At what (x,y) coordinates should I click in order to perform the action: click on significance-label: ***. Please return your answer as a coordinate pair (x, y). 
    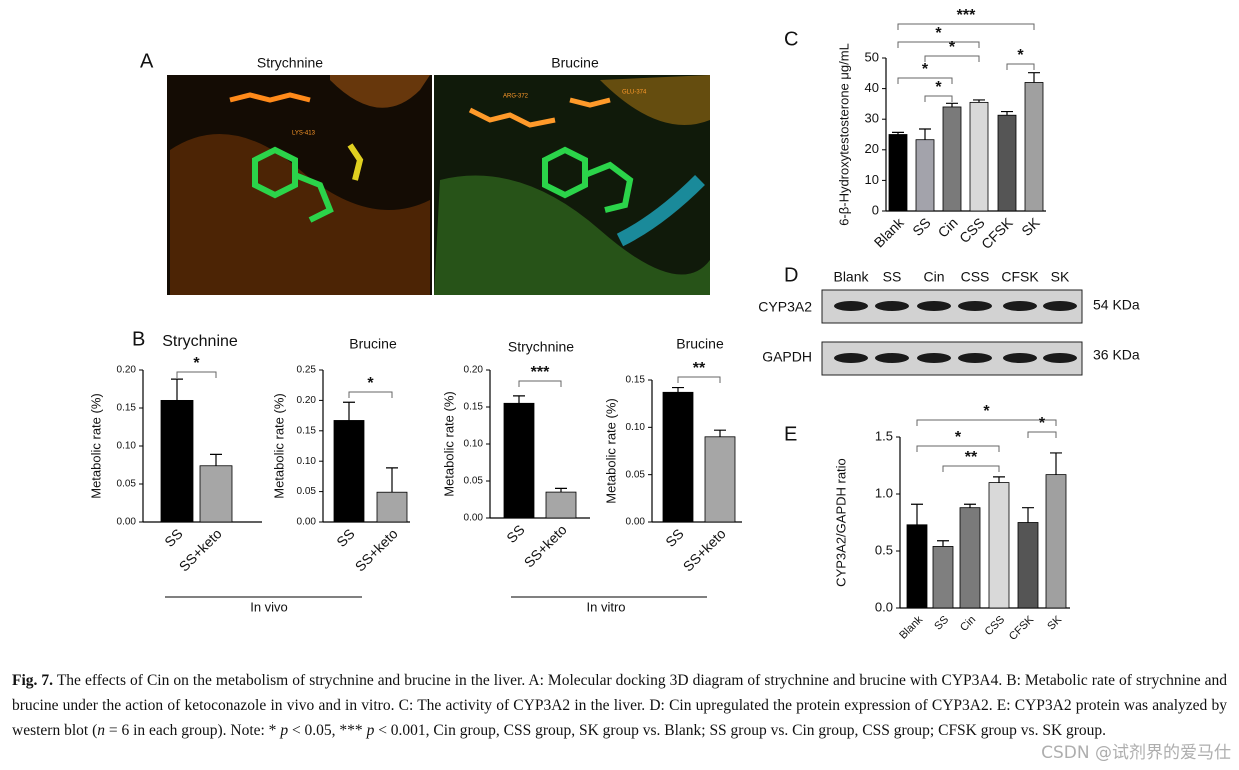
    Looking at the image, I should click on (966, 15).